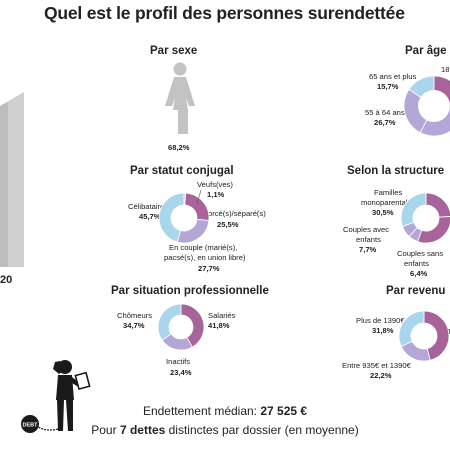 The image size is (450, 450). I want to click on pro-slice-chomeurs, so click(169, 322).